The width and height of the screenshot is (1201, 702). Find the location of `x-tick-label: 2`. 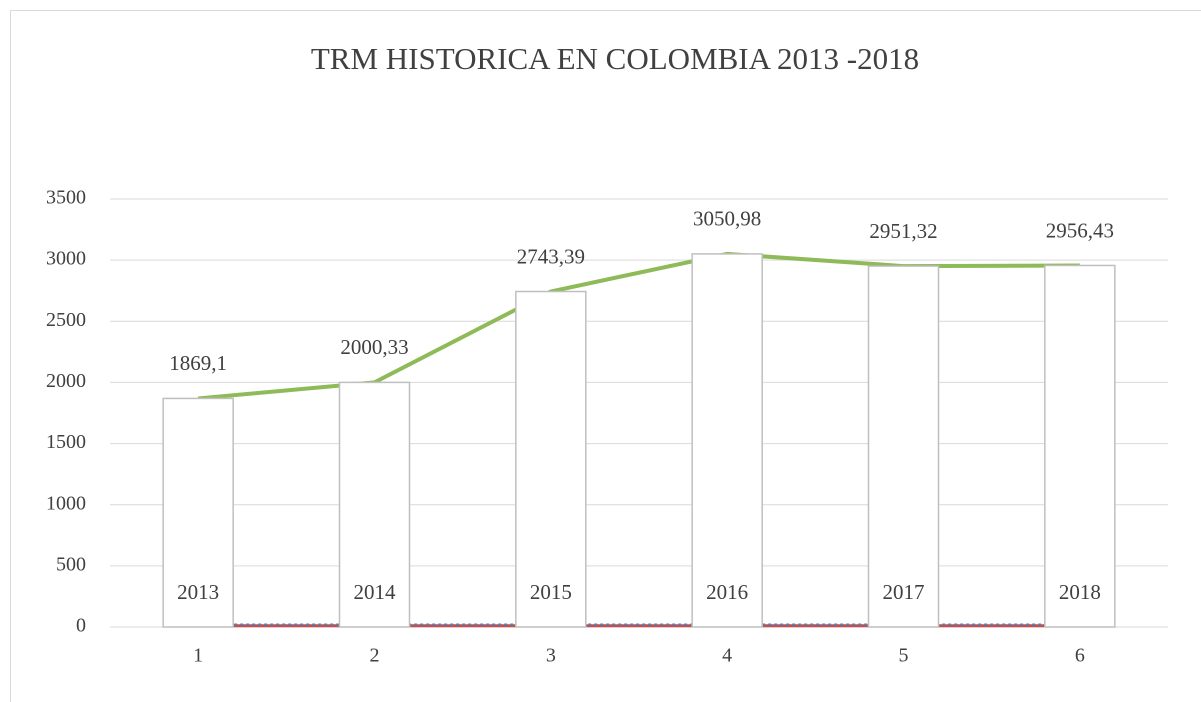

x-tick-label: 2 is located at coordinates (375, 656).